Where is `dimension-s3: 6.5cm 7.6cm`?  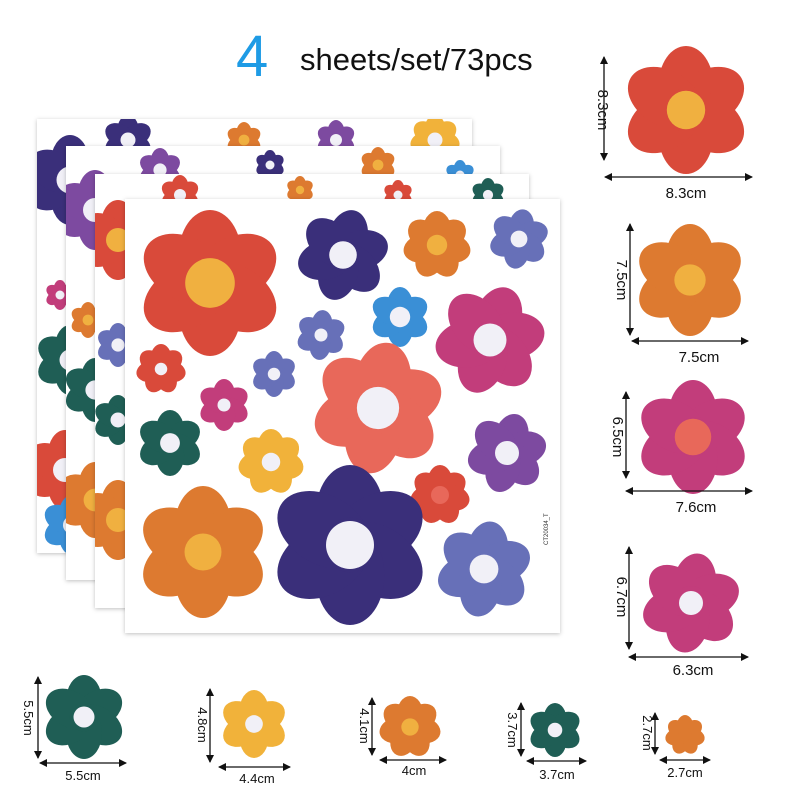
dimension-s3: 6.5cm 7.6cm is located at coordinates (681, 453).